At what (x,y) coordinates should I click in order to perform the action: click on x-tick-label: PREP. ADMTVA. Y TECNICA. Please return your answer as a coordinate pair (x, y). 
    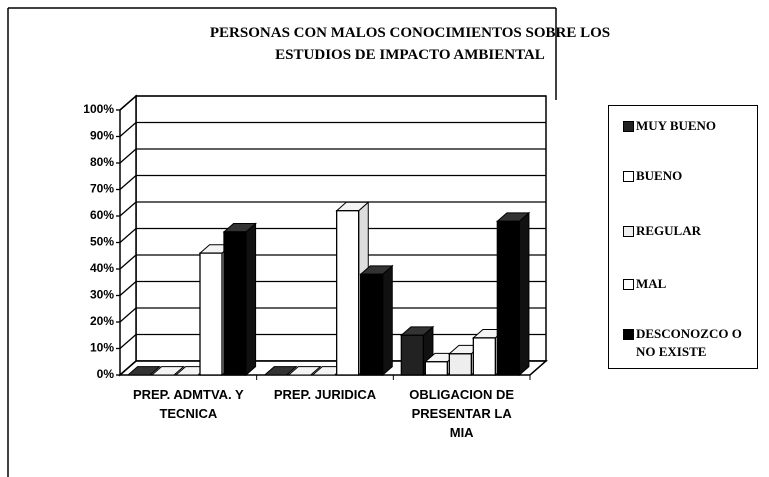
    Looking at the image, I should click on (188, 404).